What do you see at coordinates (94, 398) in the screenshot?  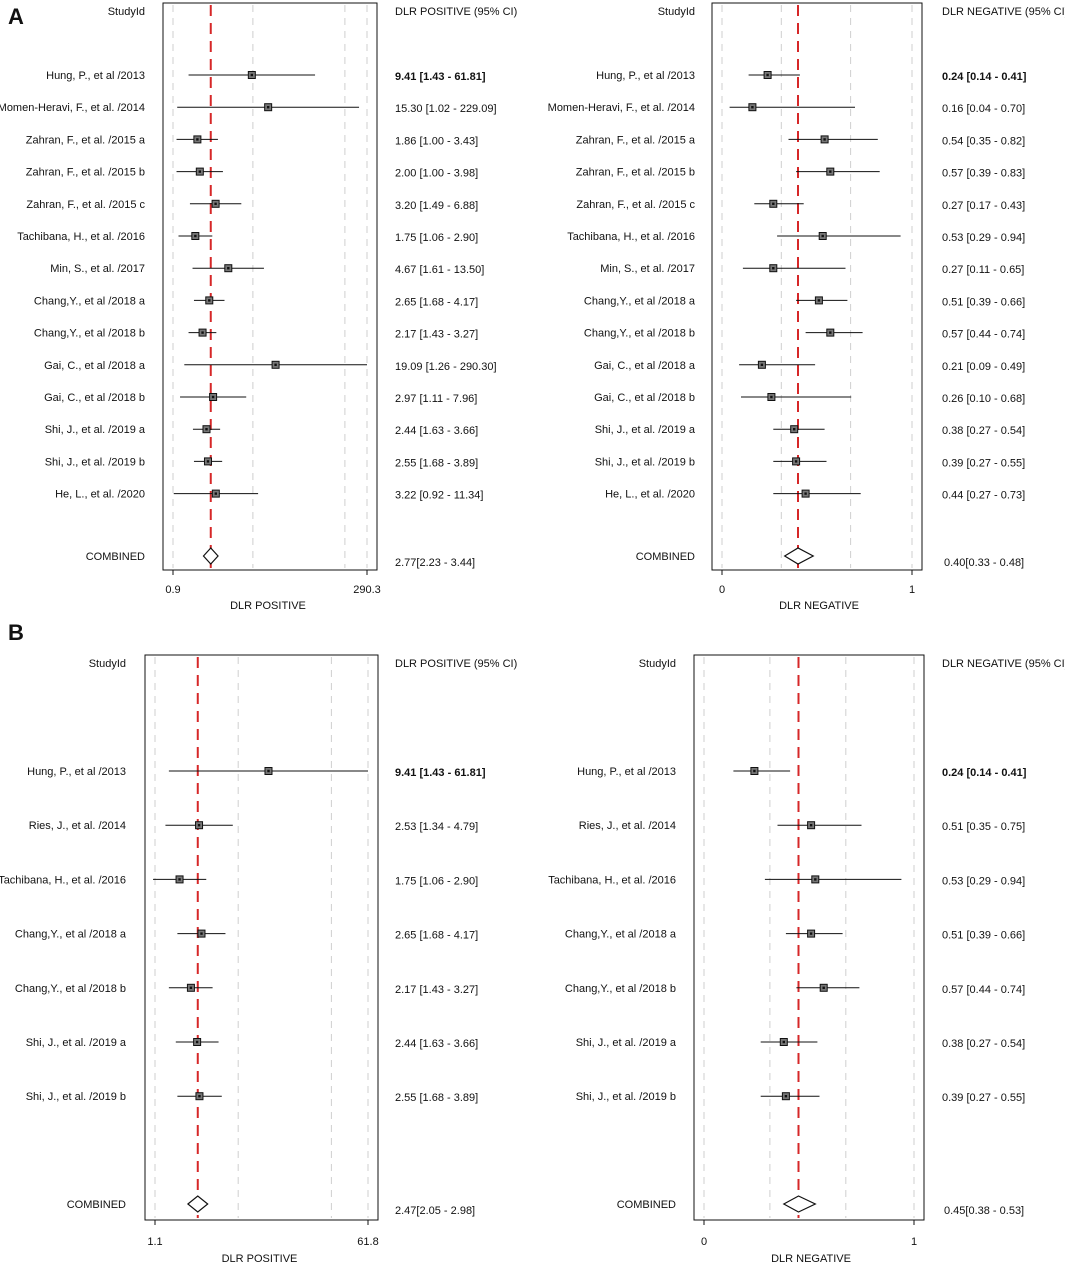 I see `study-label: Gai, C., et al /2018 b` at bounding box center [94, 398].